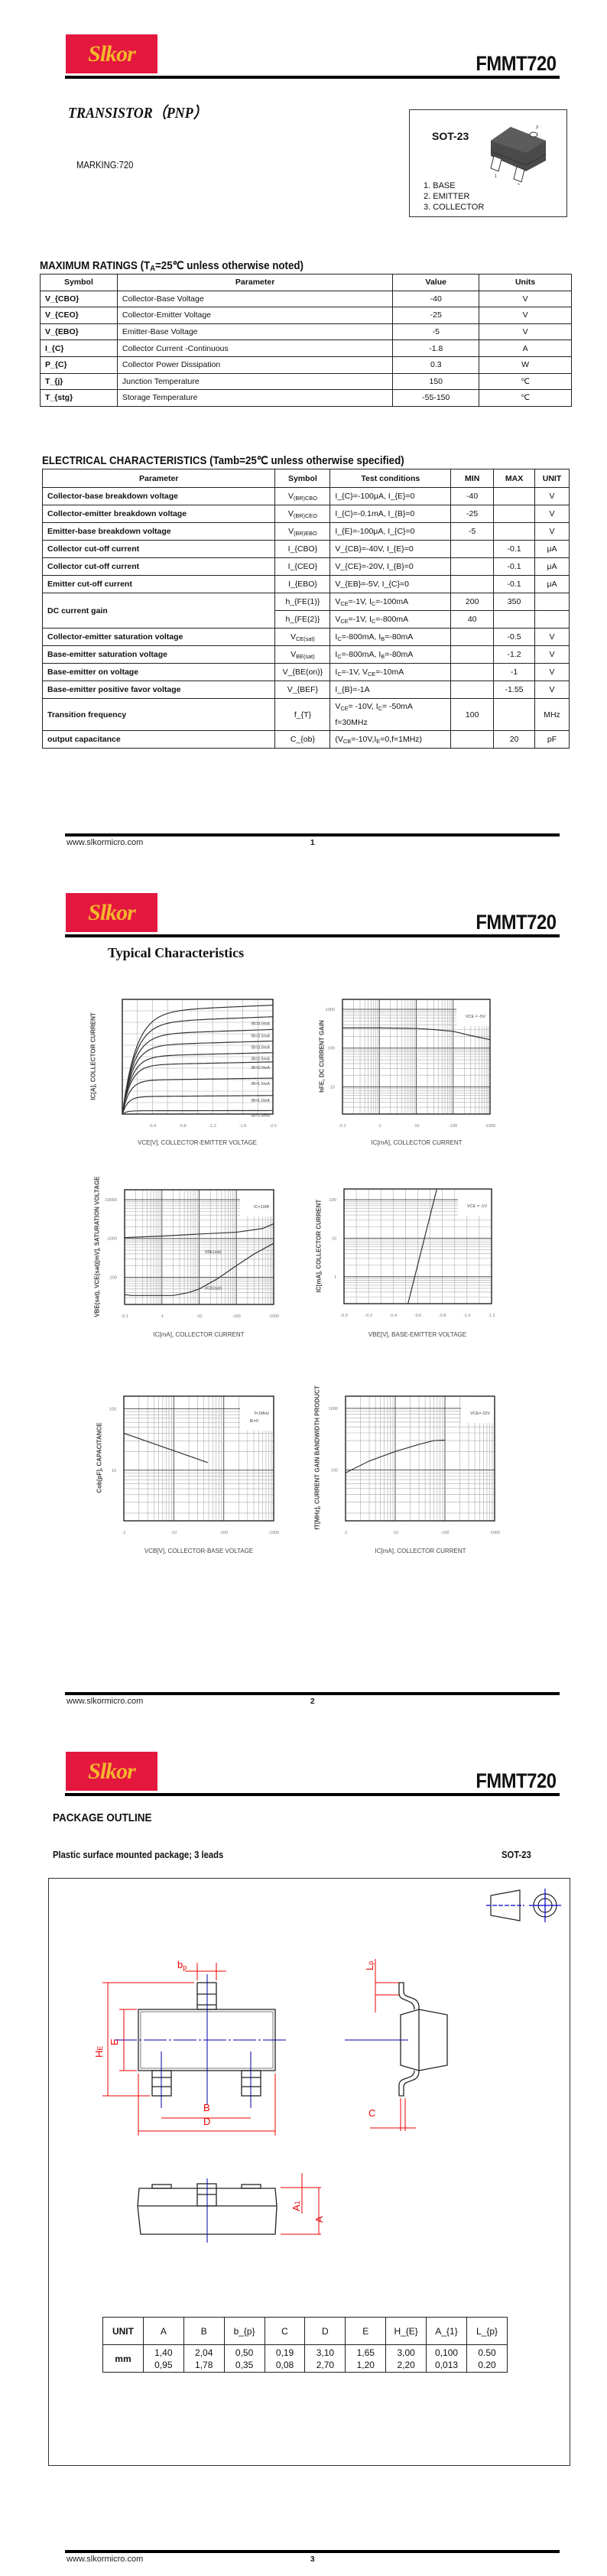 This screenshot has height=2576, width=607. Describe the element at coordinates (302, 619) in the screenshot. I see `symbol-cell: h_{FE(2)}` at that location.